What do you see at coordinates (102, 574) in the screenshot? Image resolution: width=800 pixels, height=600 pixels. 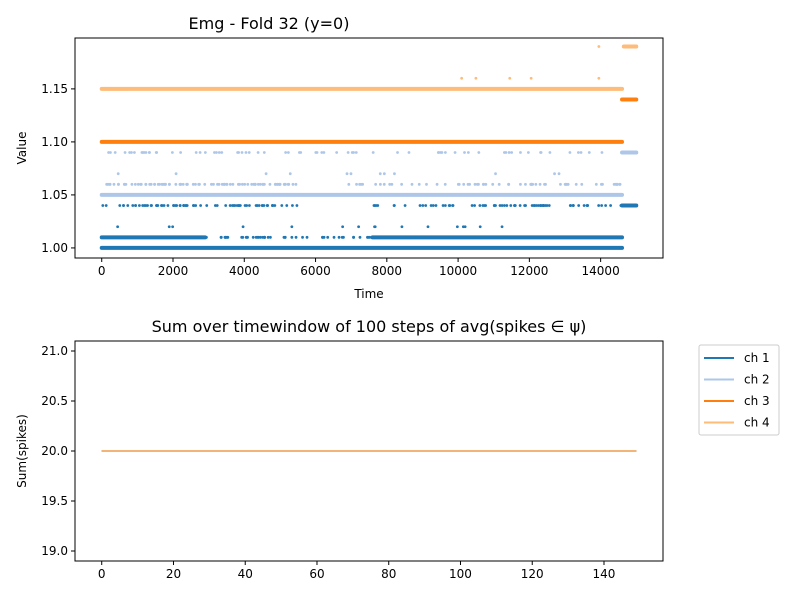 I see `x-tick-label: 0` at bounding box center [102, 574].